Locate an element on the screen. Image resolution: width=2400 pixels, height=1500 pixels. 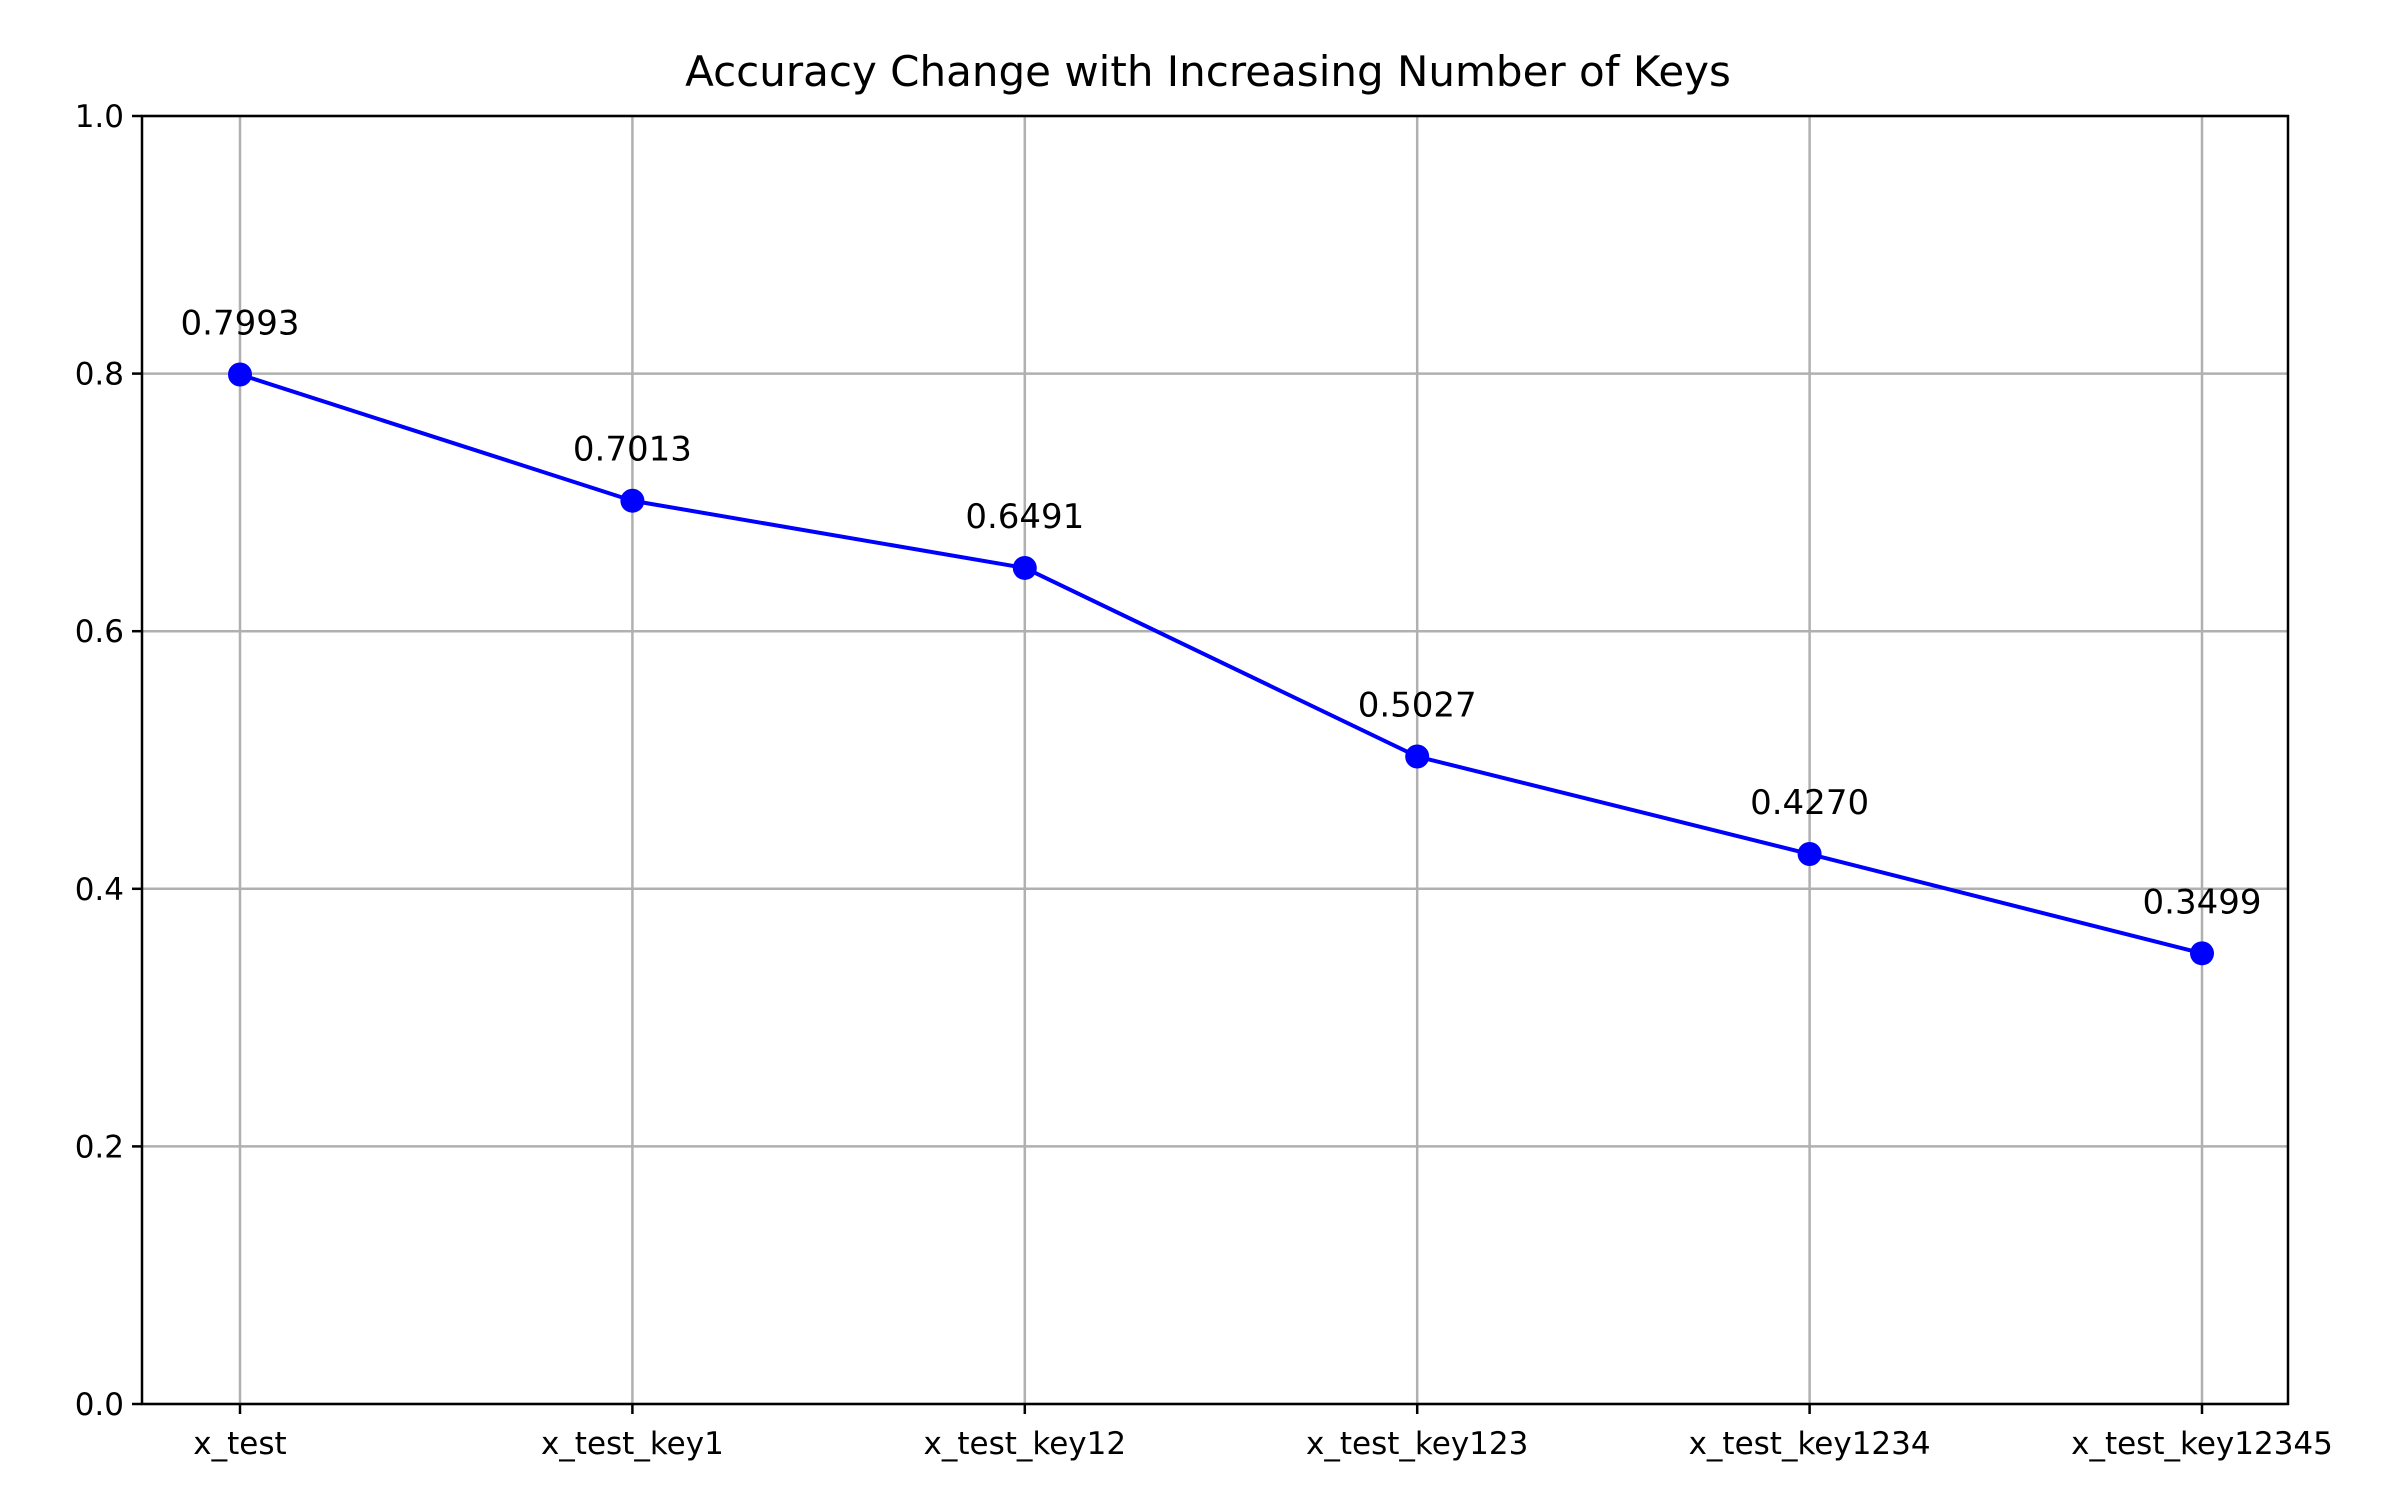
x-tick-label: x_test_key12345 is located at coordinates (2202, 1444).